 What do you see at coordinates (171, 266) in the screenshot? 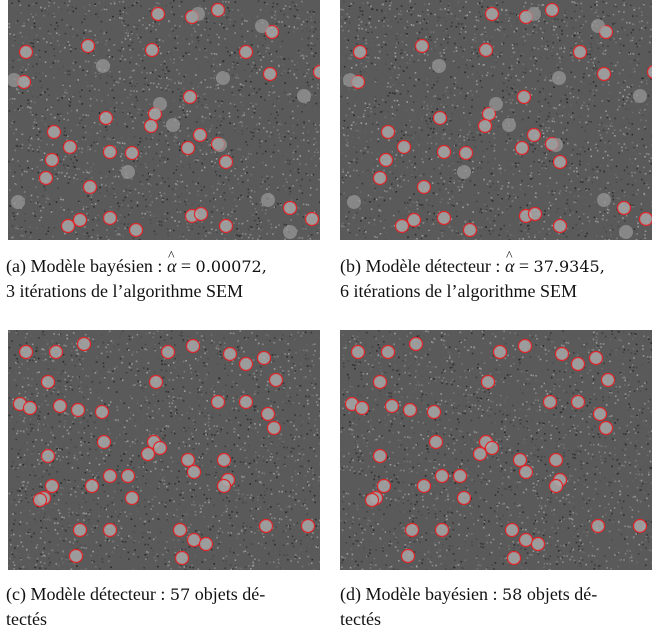
I see `alpha-hat-a: α` at bounding box center [171, 266].